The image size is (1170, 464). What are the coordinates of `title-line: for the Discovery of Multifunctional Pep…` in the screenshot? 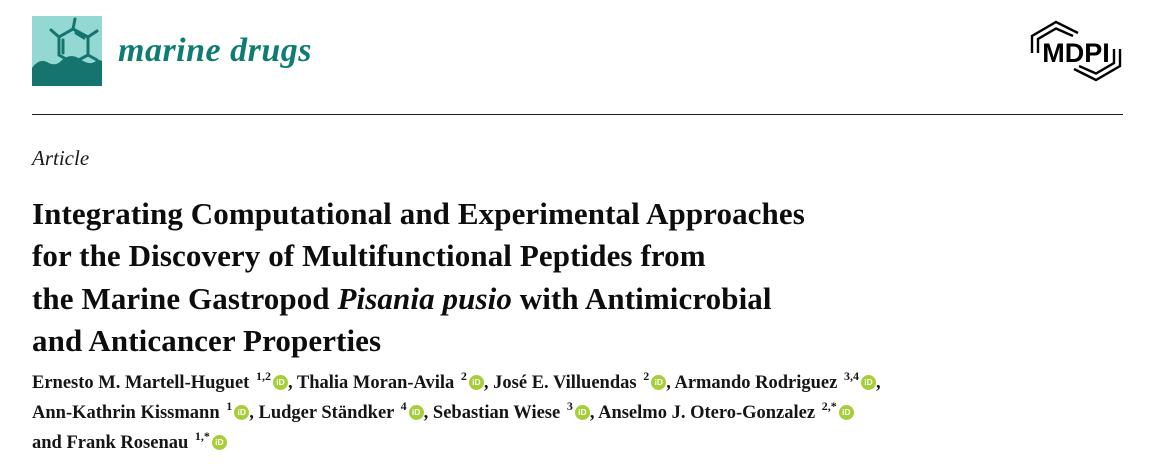 It's located at (369, 256).